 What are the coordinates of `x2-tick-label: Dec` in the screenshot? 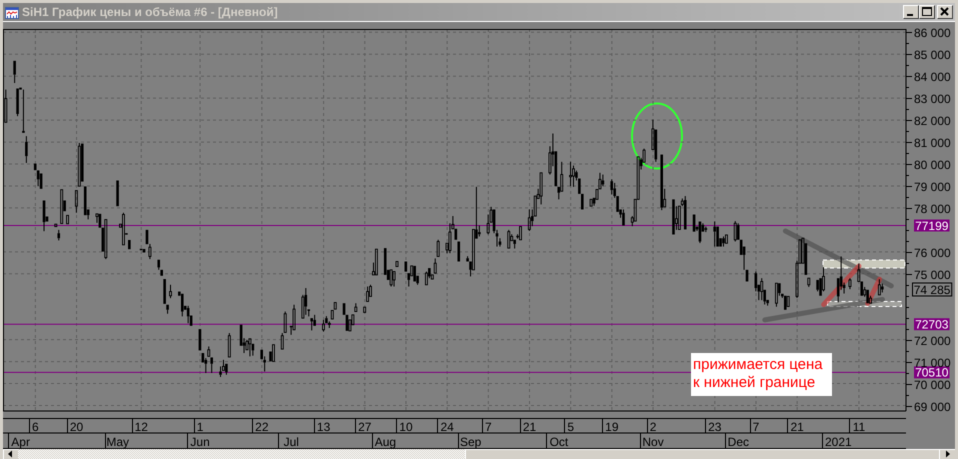 It's located at (739, 442).